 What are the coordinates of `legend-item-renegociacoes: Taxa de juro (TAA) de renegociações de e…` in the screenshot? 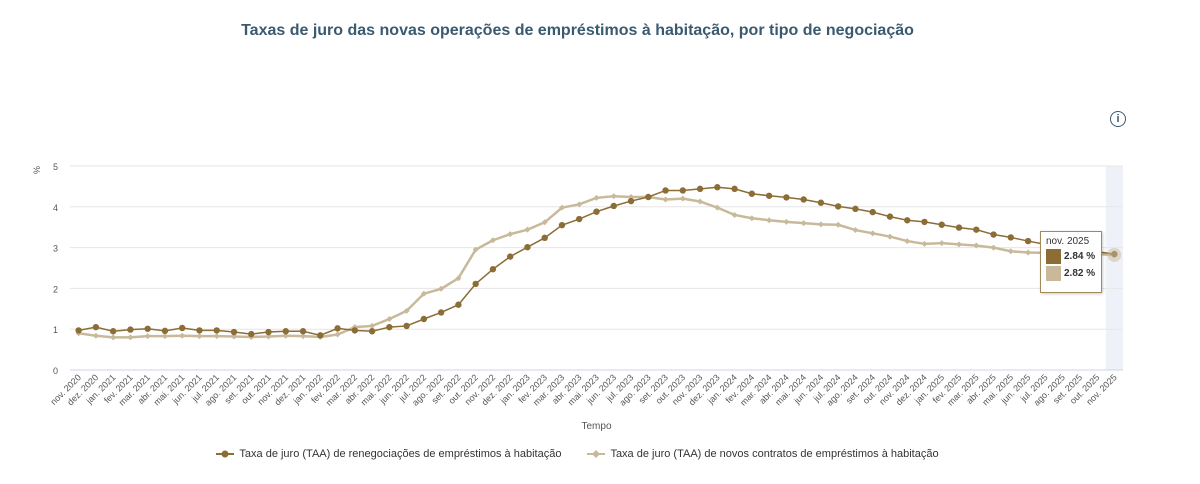 It's located at (388, 454).